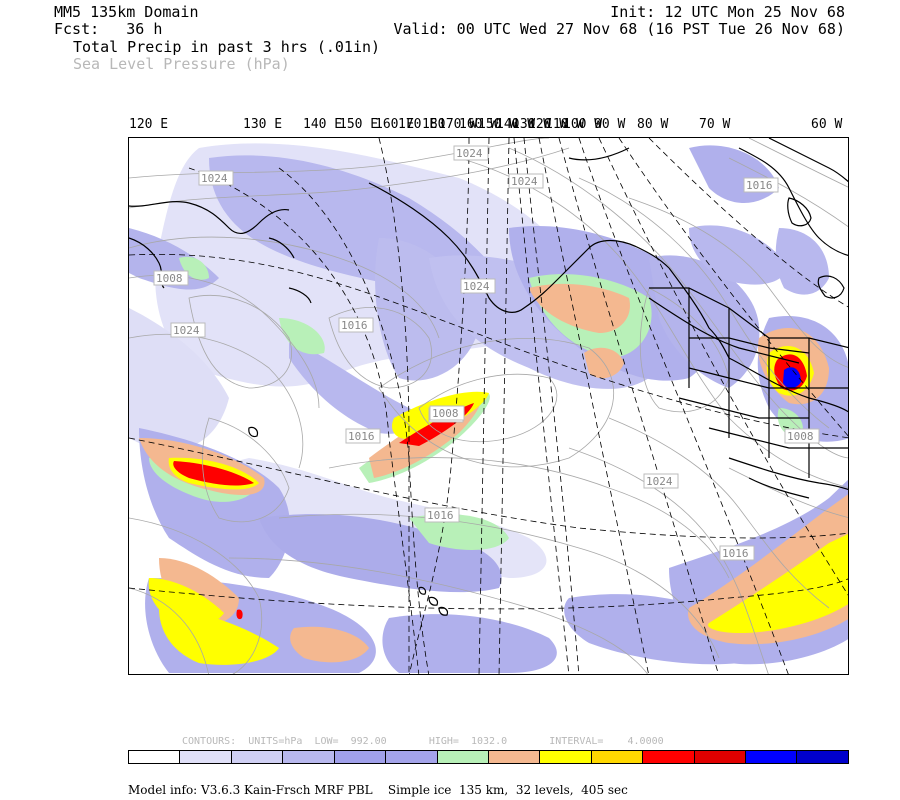  I want to click on isobar-label-15: 1008, so click(447, 413).